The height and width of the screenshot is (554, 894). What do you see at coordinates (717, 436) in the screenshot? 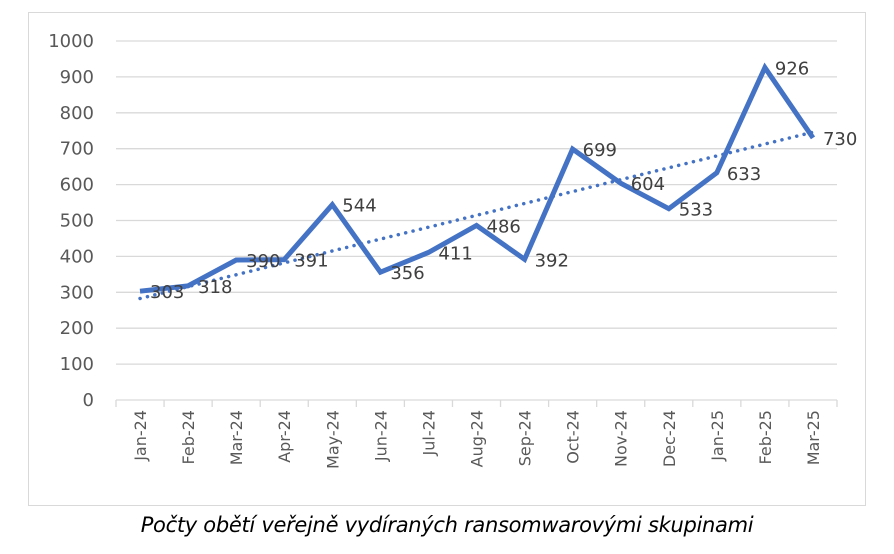
I see `x-tick-label: Jan-25` at bounding box center [717, 436].